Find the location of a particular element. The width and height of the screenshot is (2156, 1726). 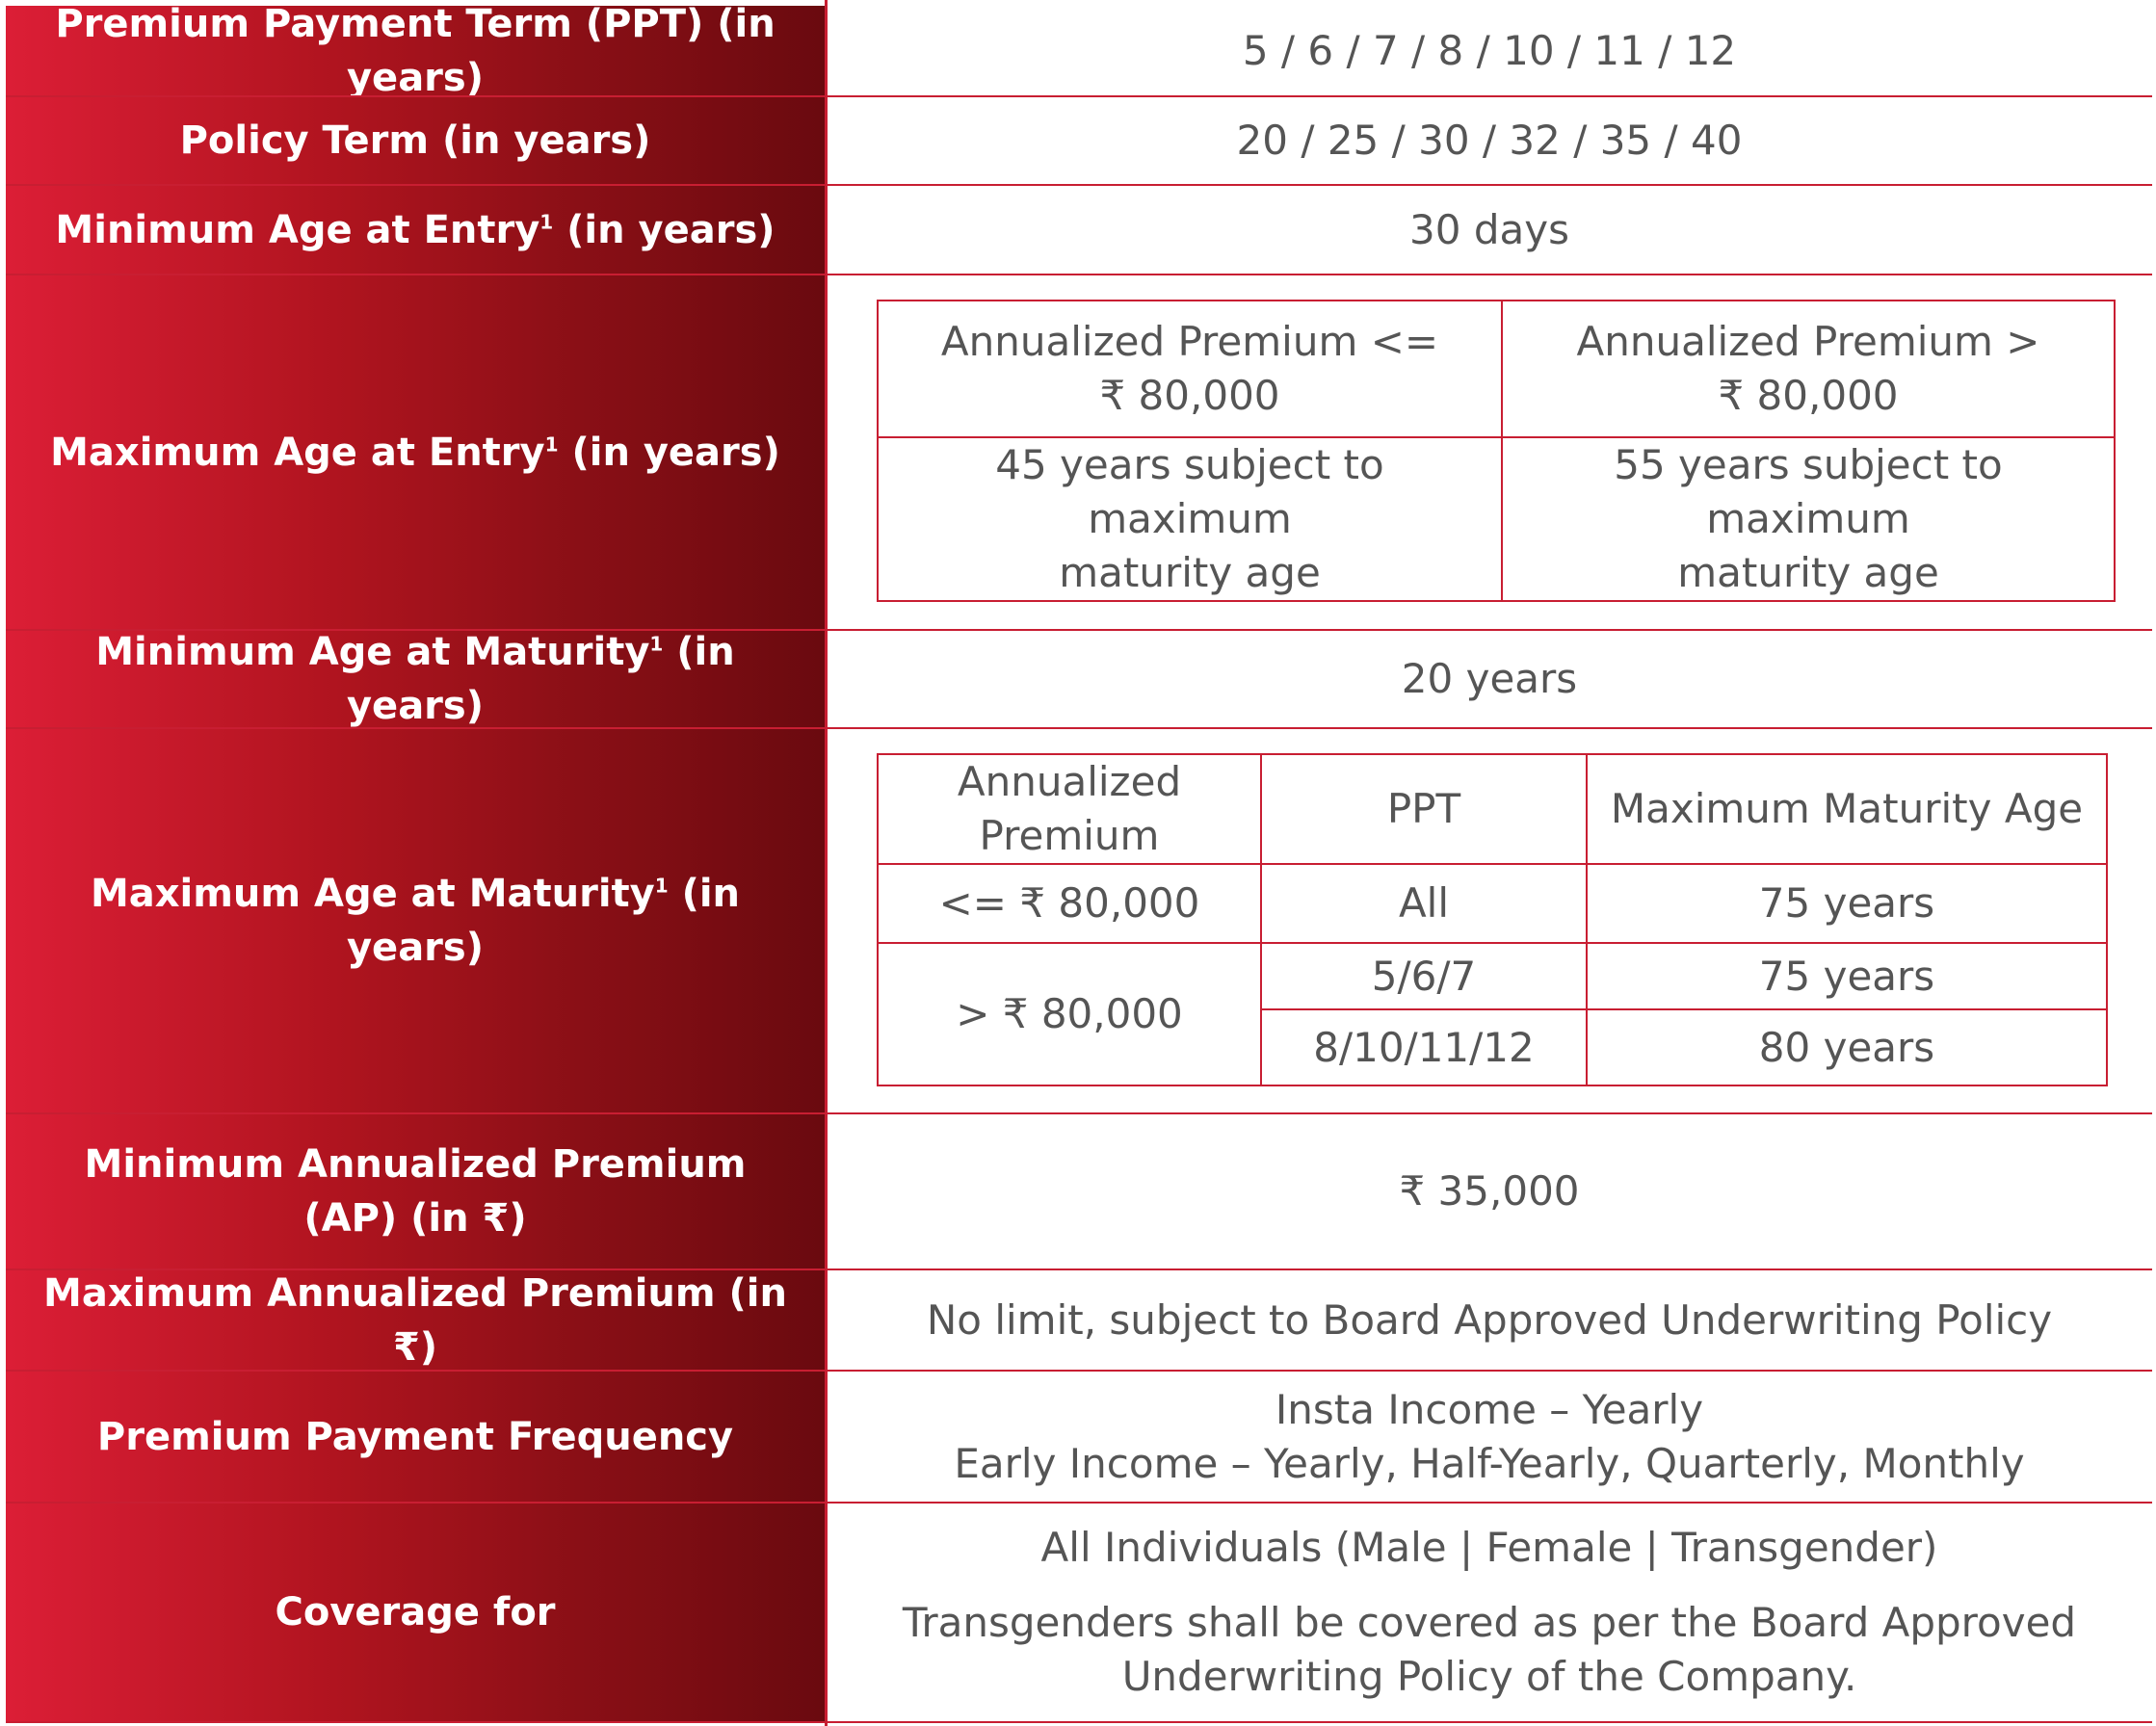

label-line: Minimum Annualized Premium is located at coordinates (415, 1164).